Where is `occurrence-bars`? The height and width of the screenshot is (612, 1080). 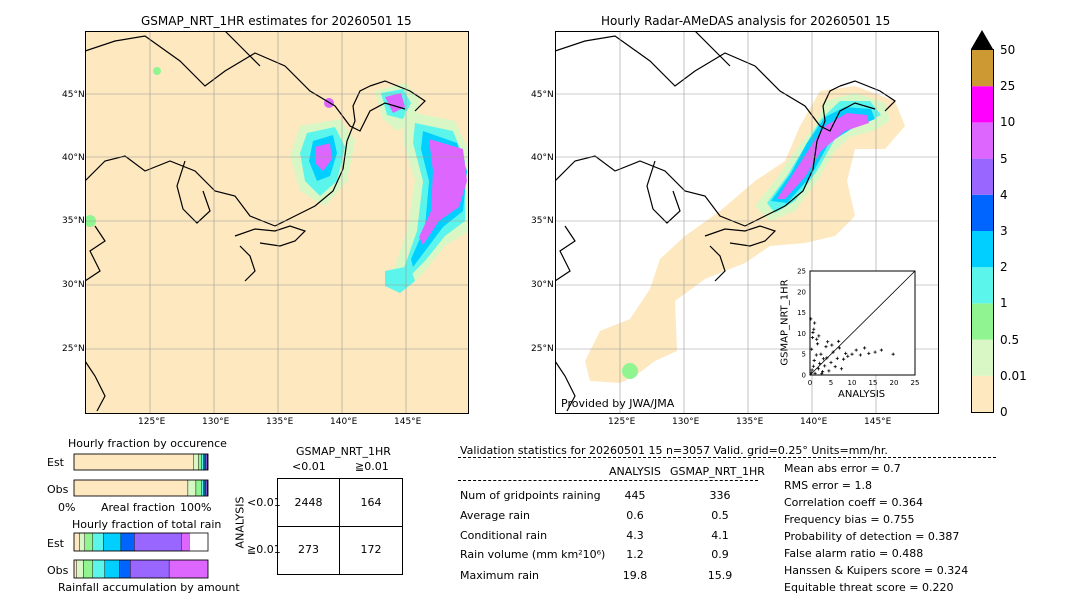
occurrence-bars is located at coordinates (141, 475).